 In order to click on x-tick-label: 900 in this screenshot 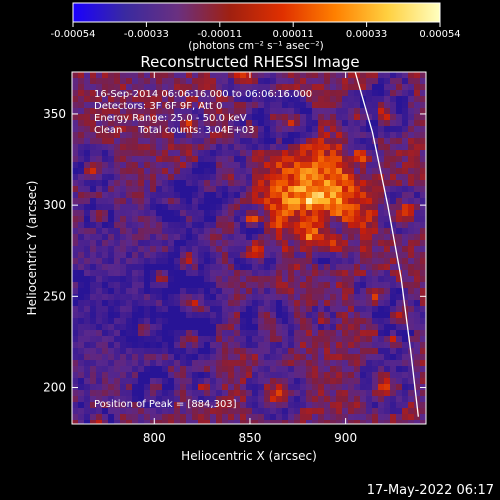, I will do `click(345, 438)`.